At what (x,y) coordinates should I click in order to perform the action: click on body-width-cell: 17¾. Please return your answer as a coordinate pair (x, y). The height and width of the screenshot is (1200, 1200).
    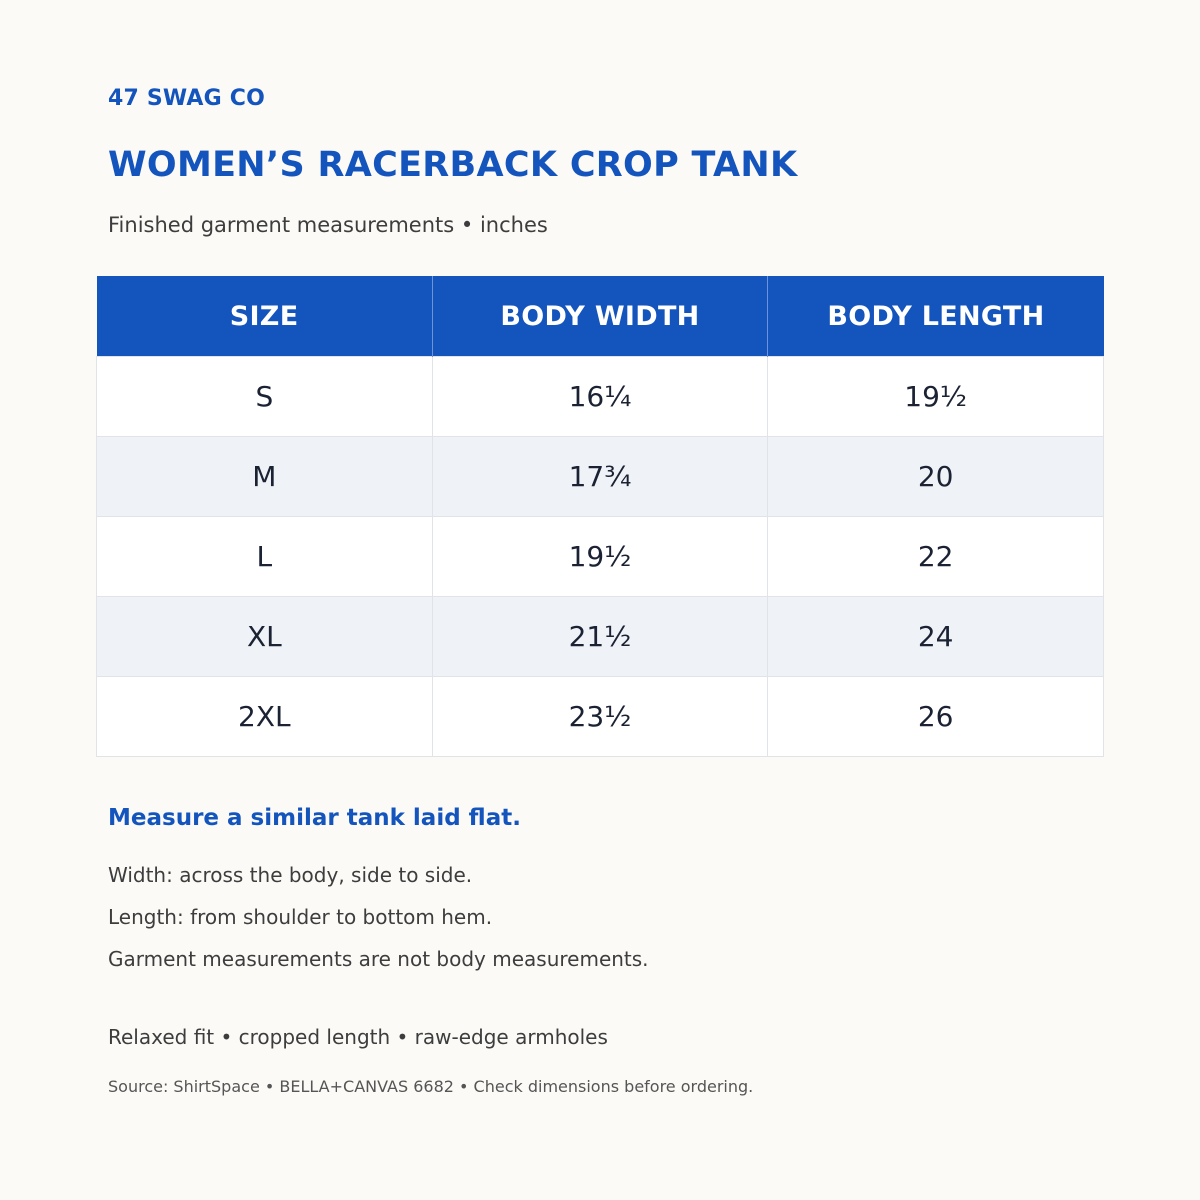
    Looking at the image, I should click on (600, 476).